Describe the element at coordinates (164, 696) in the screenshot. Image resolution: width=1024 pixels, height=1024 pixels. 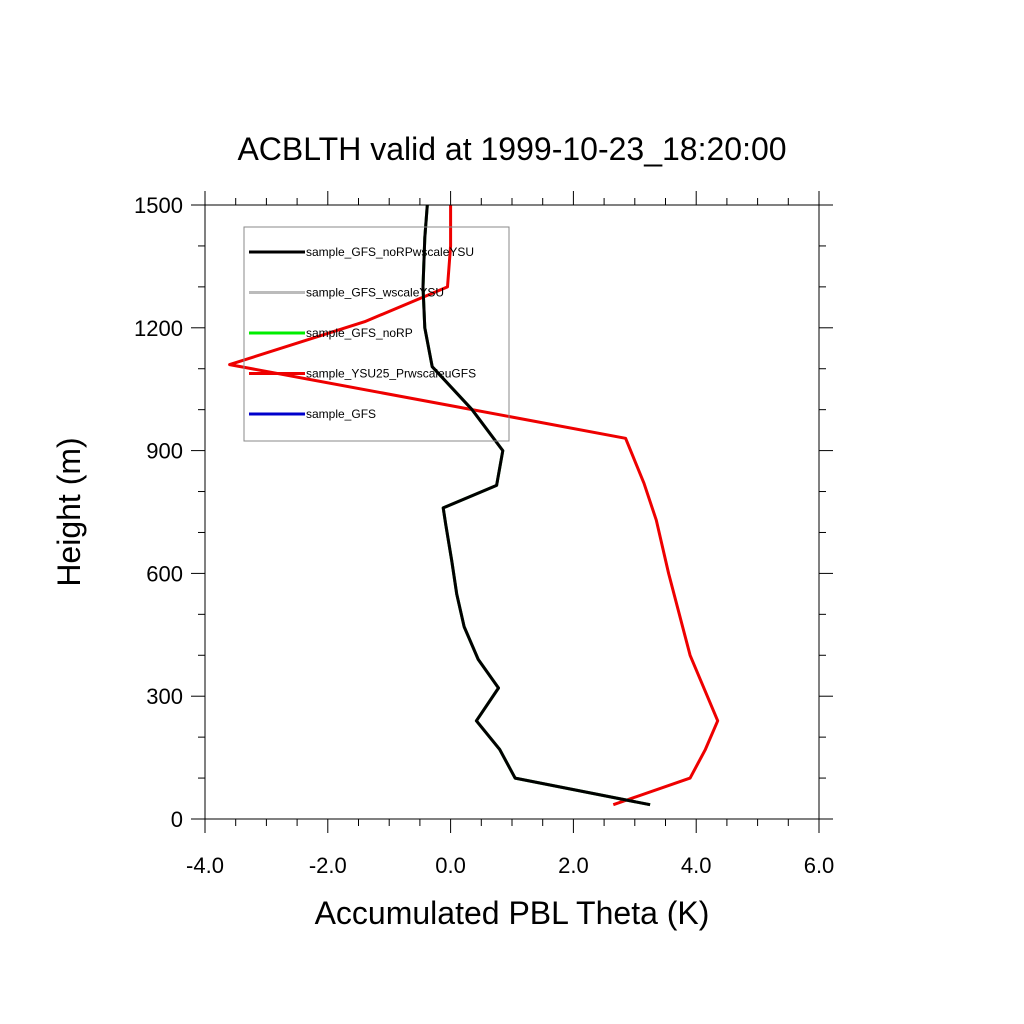
I see `y-tick-label: 300` at that location.